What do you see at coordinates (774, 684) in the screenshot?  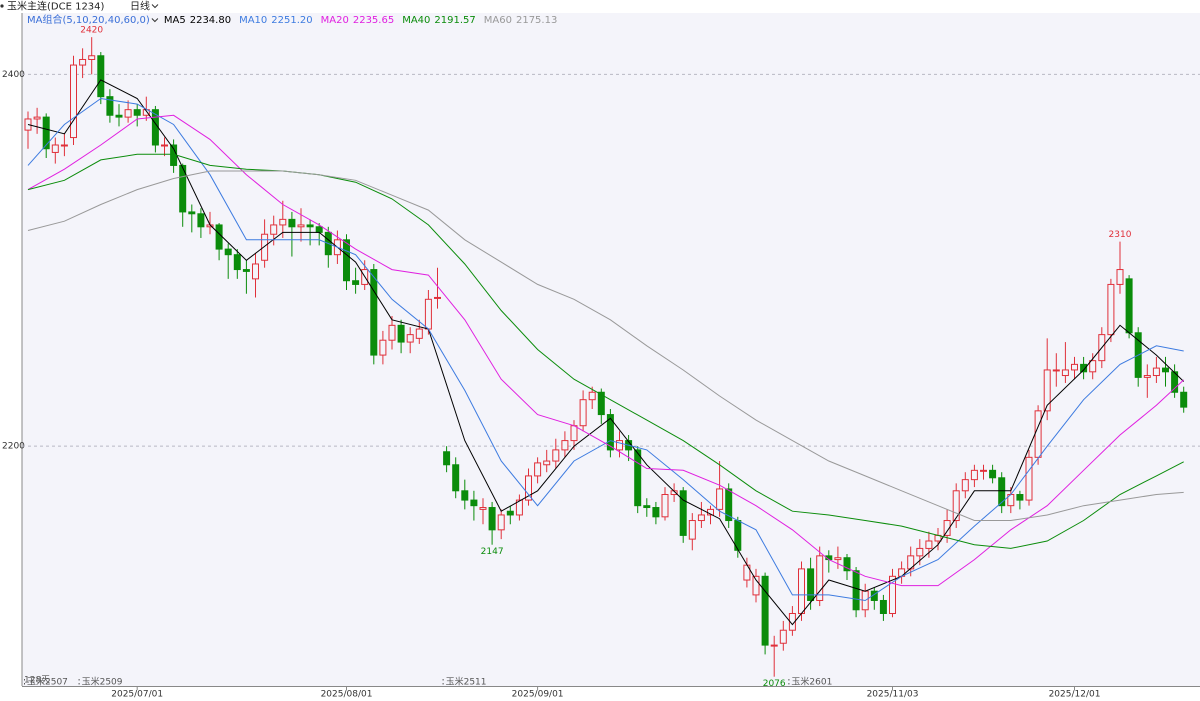 I see `low-label: 2076` at bounding box center [774, 684].